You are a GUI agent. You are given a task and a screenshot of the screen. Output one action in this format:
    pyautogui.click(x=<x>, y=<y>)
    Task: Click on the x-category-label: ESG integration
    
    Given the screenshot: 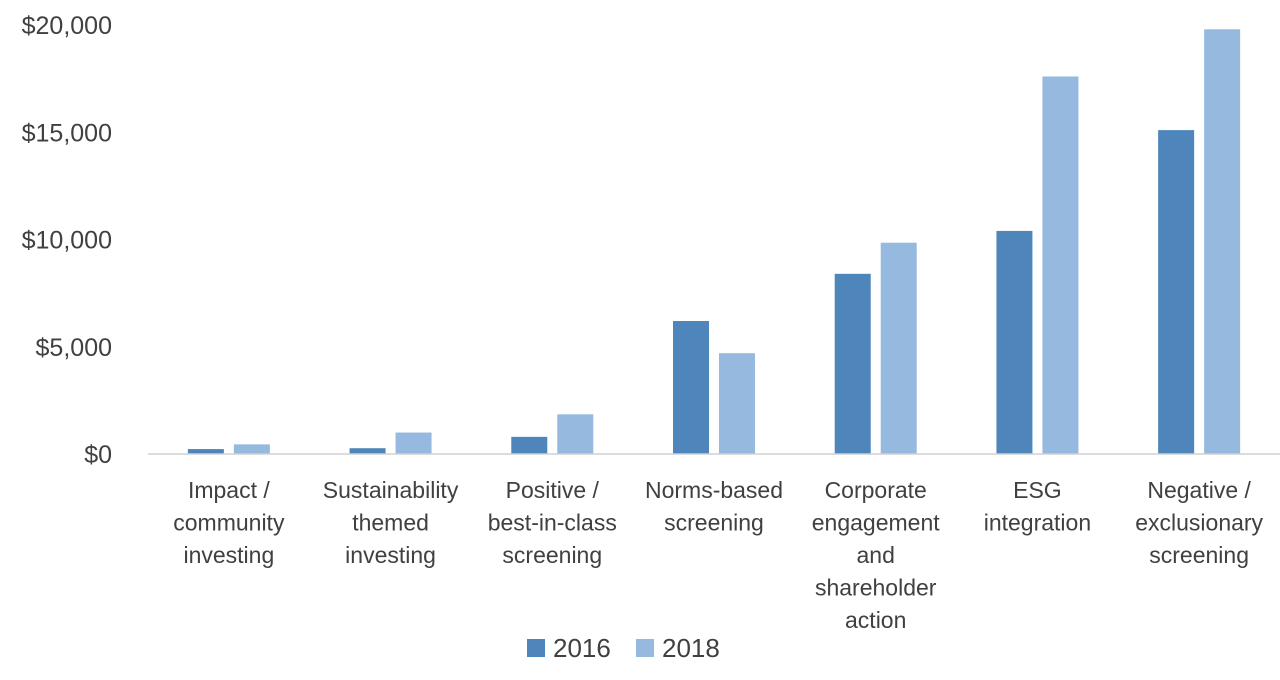 What is the action you would take?
    pyautogui.click(x=1037, y=506)
    